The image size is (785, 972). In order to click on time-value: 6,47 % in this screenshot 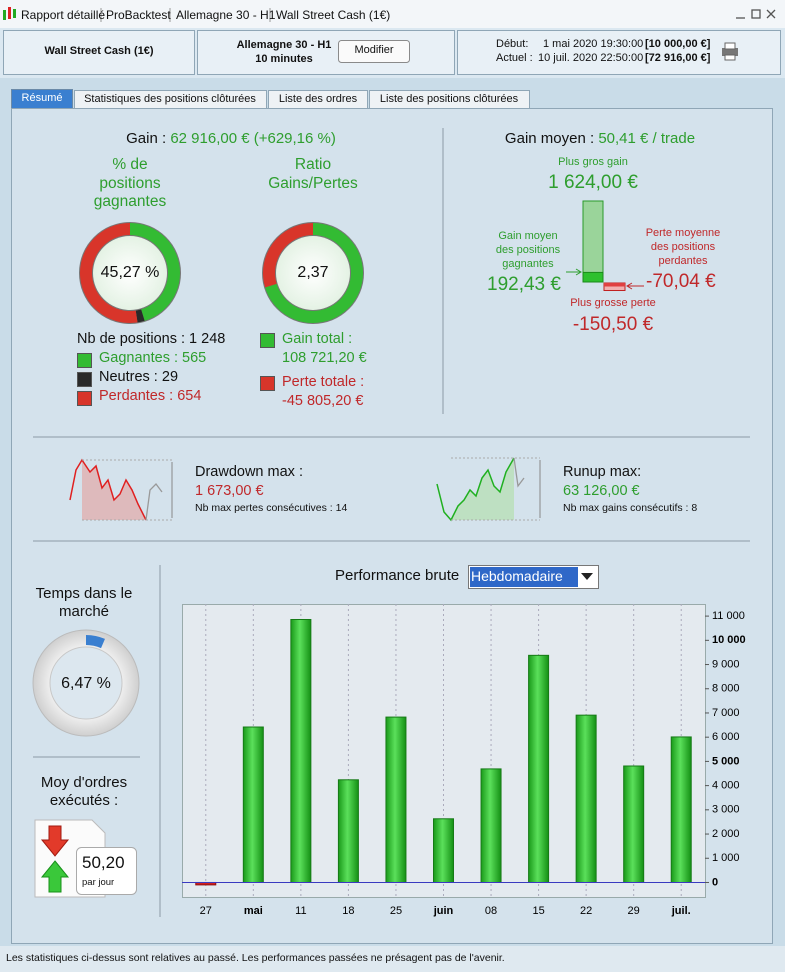, I will do `click(86, 683)`.